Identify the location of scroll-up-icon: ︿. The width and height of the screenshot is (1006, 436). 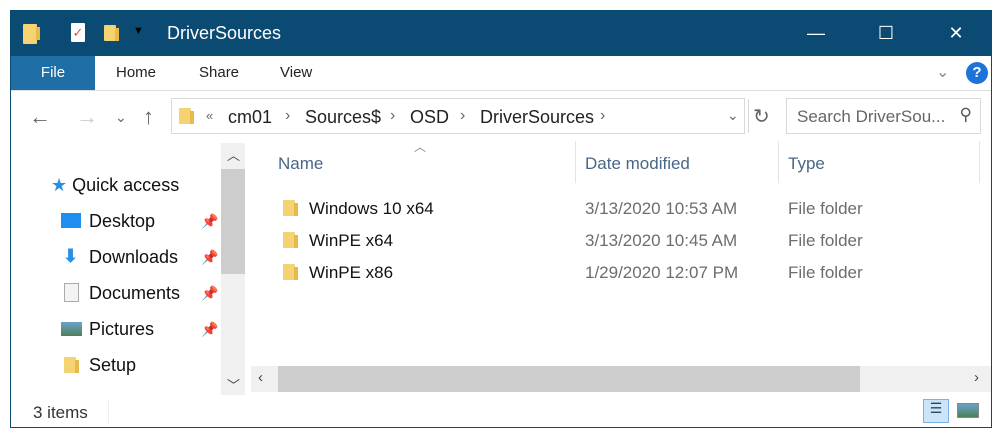
(234, 155).